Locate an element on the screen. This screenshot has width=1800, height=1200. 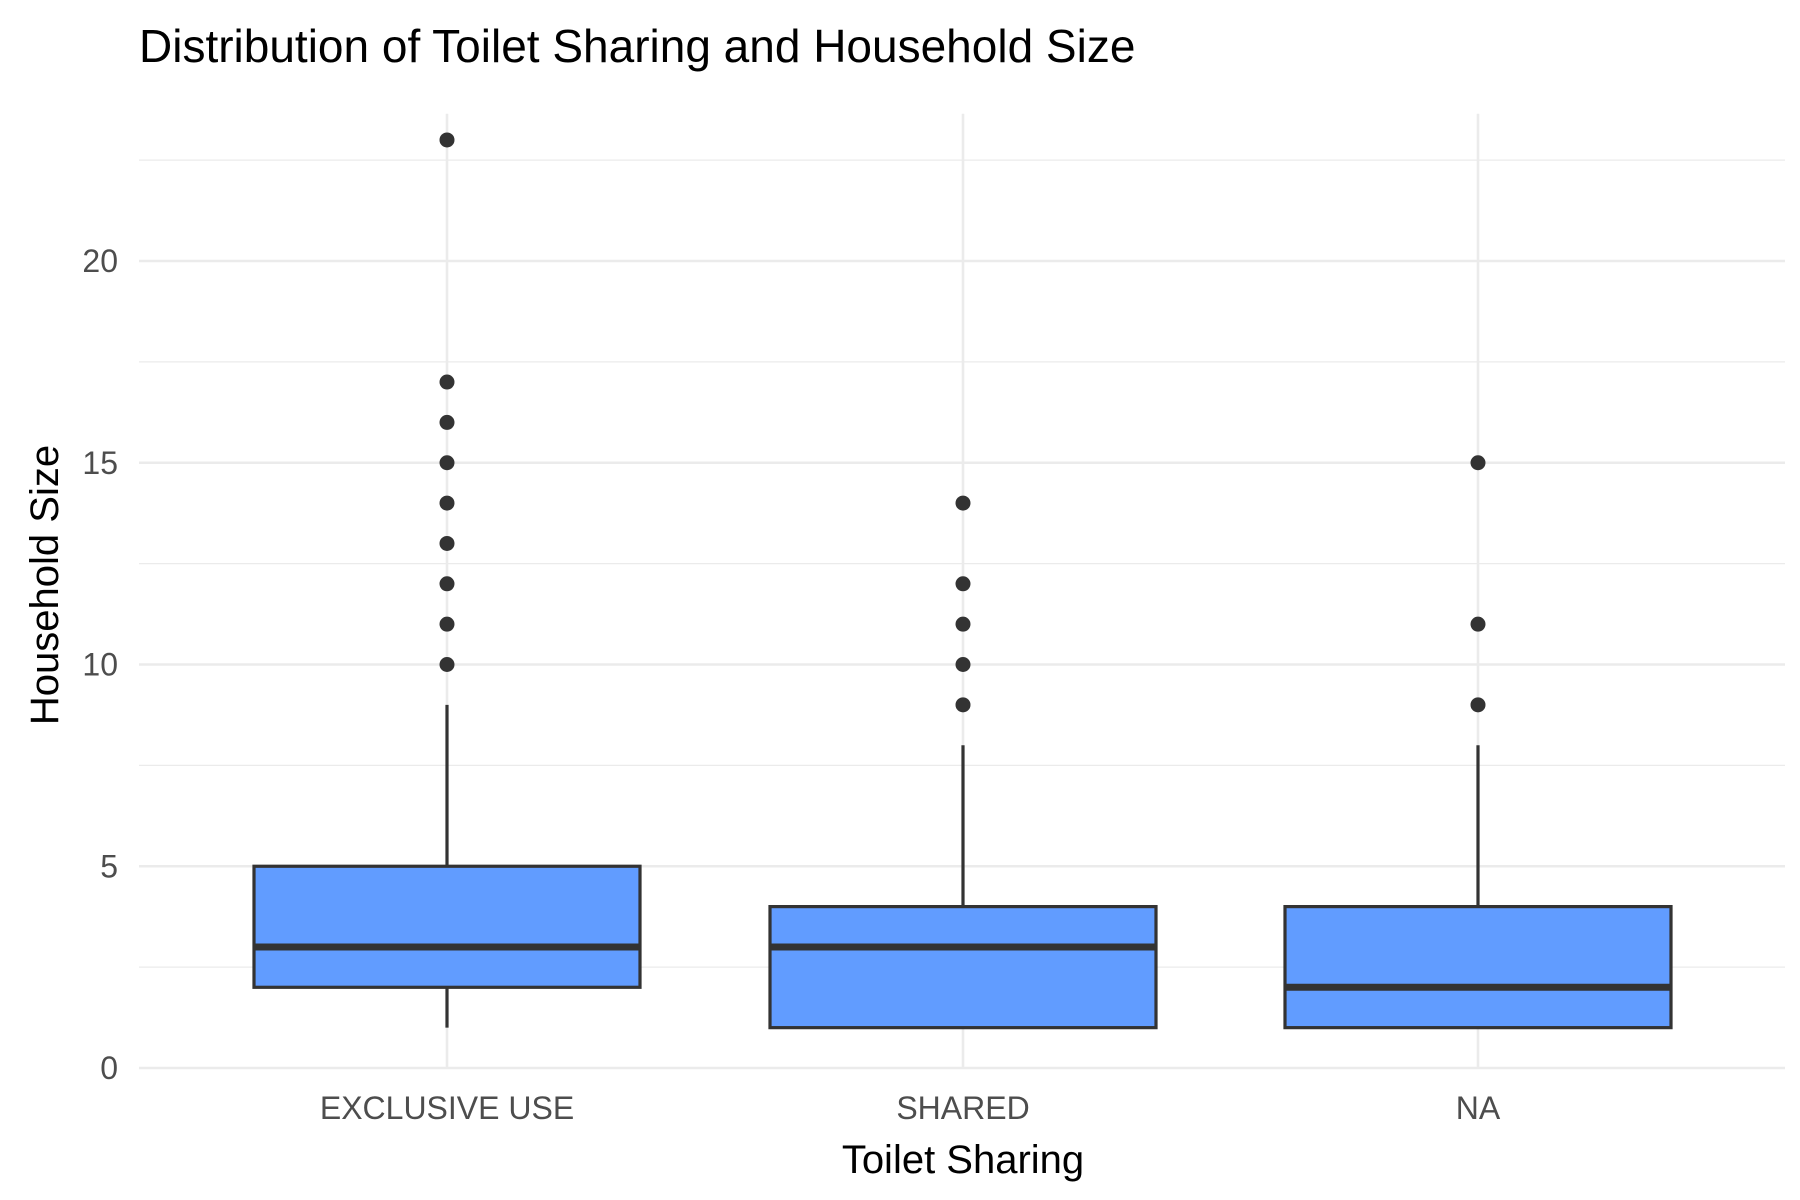
y-tick-label: 10 is located at coordinates (100, 665).